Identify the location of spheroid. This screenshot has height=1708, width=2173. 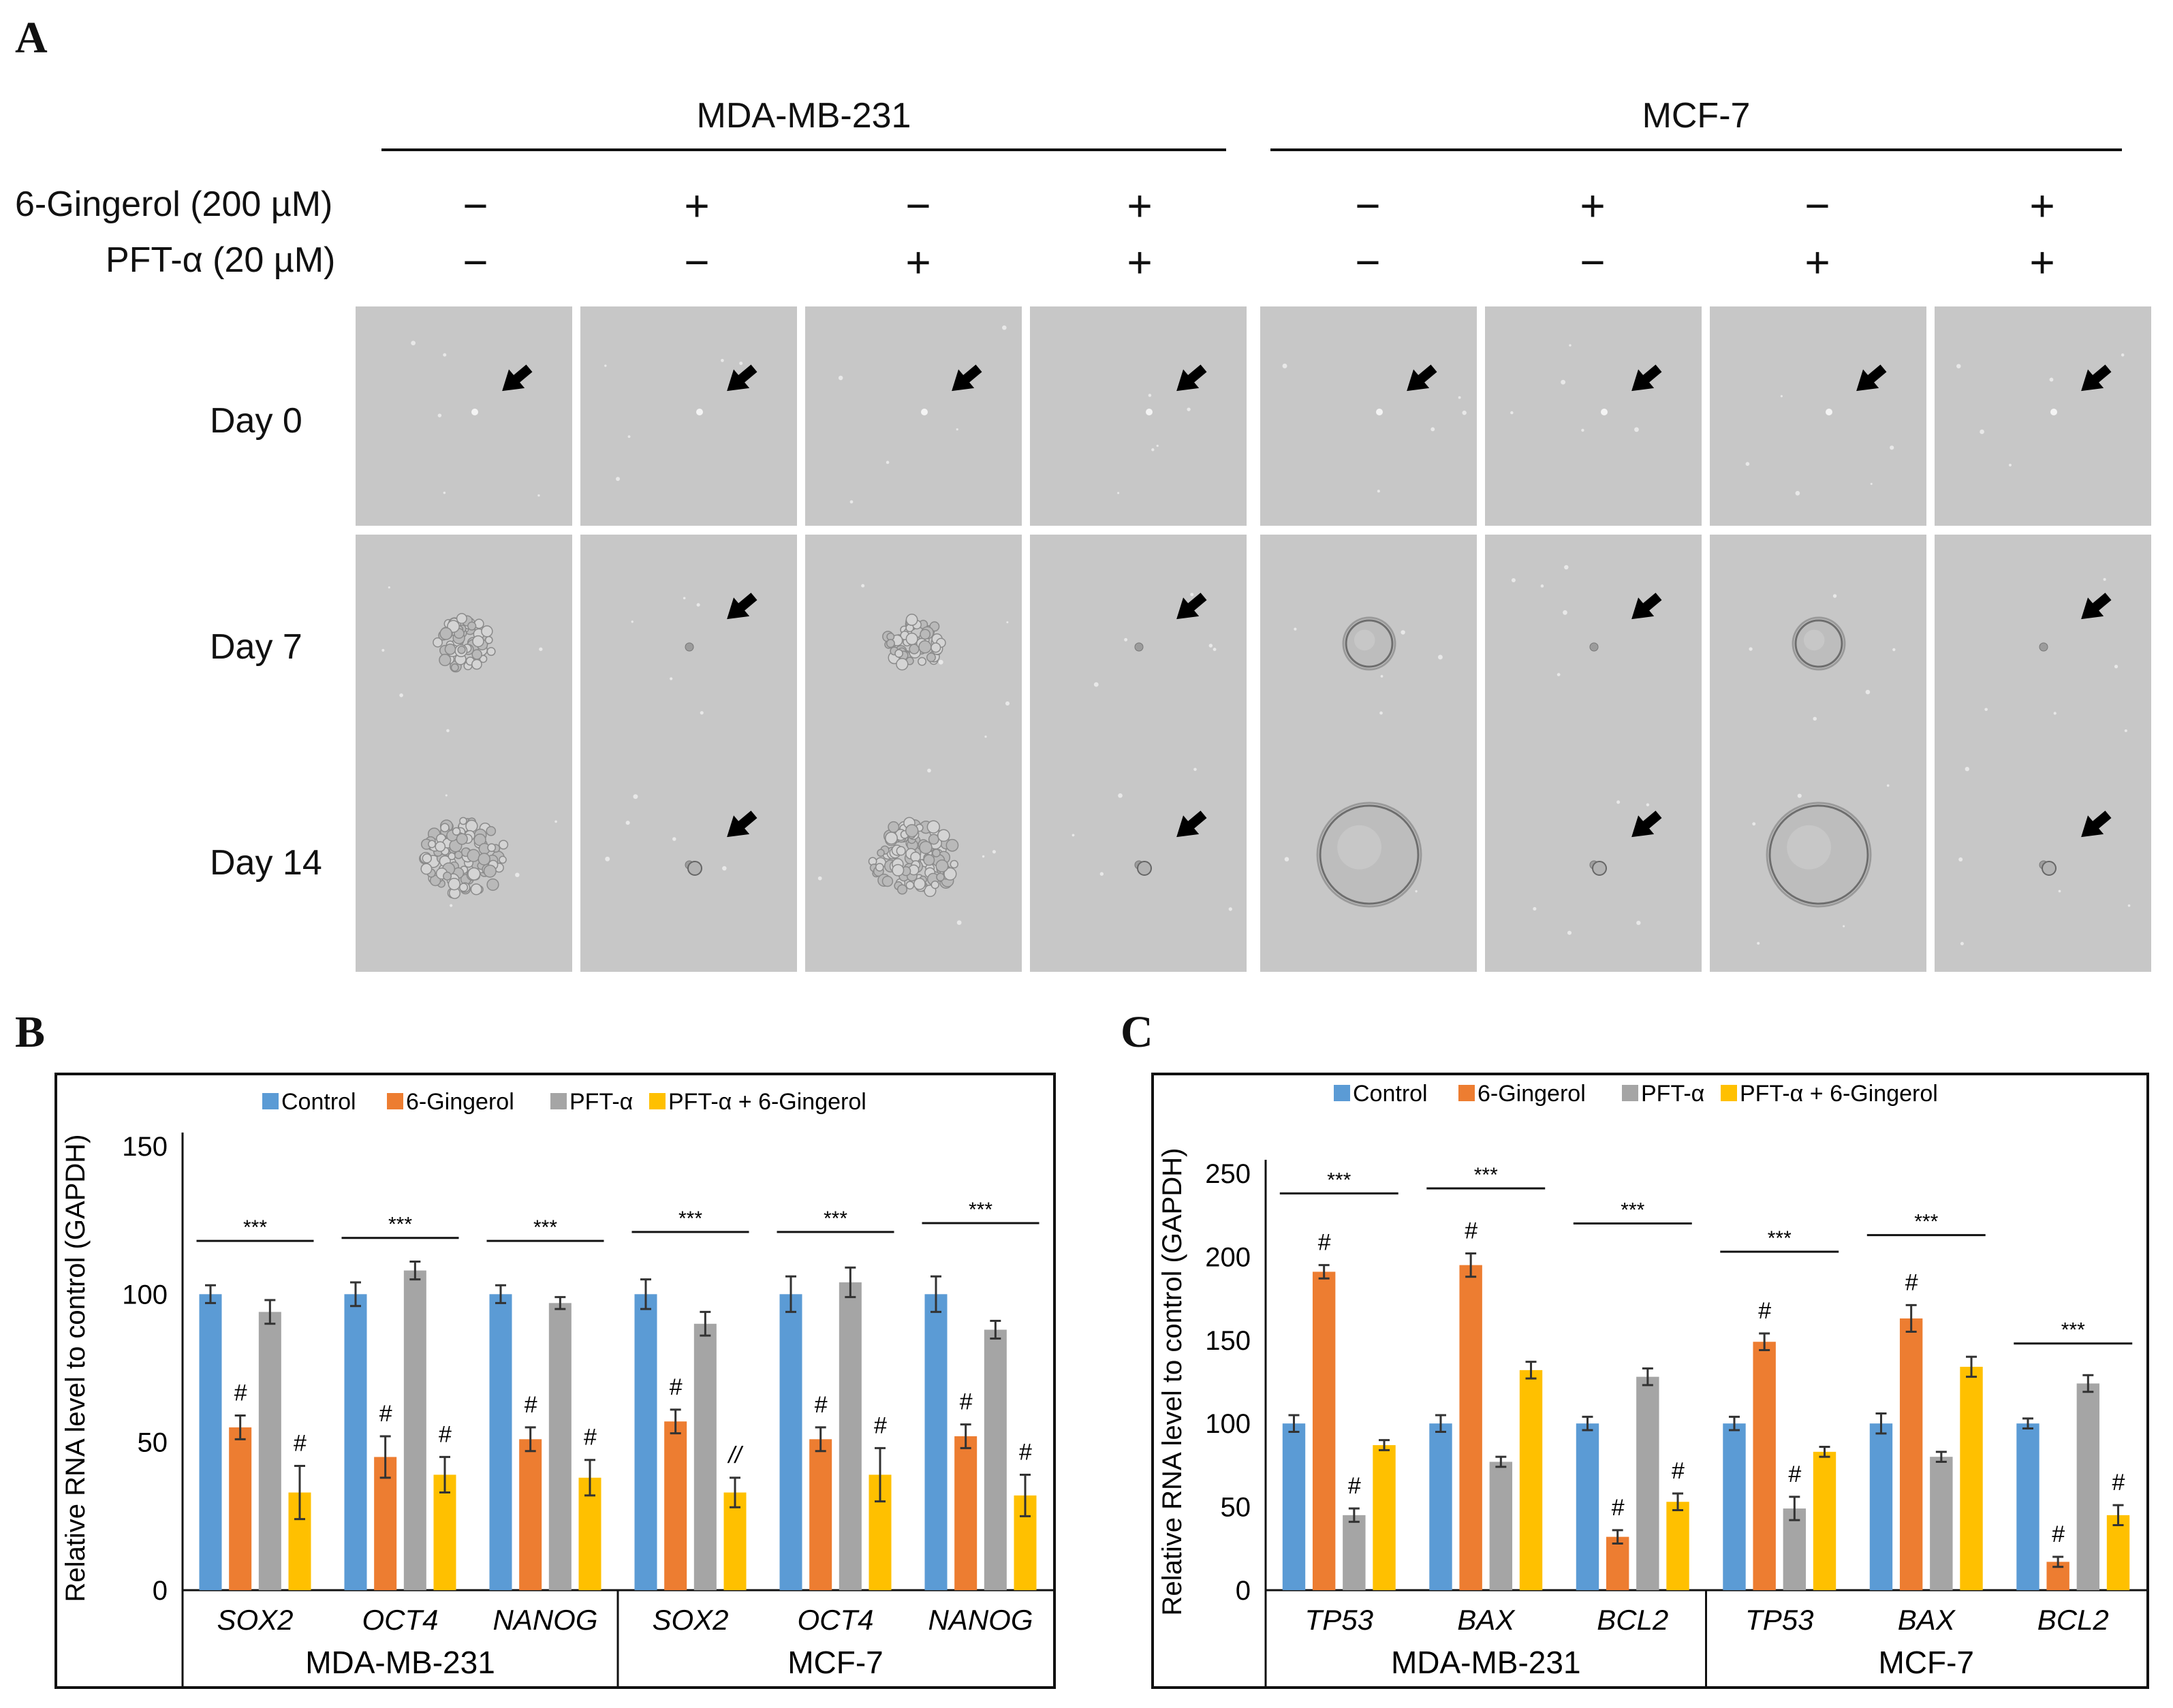
(1819, 644).